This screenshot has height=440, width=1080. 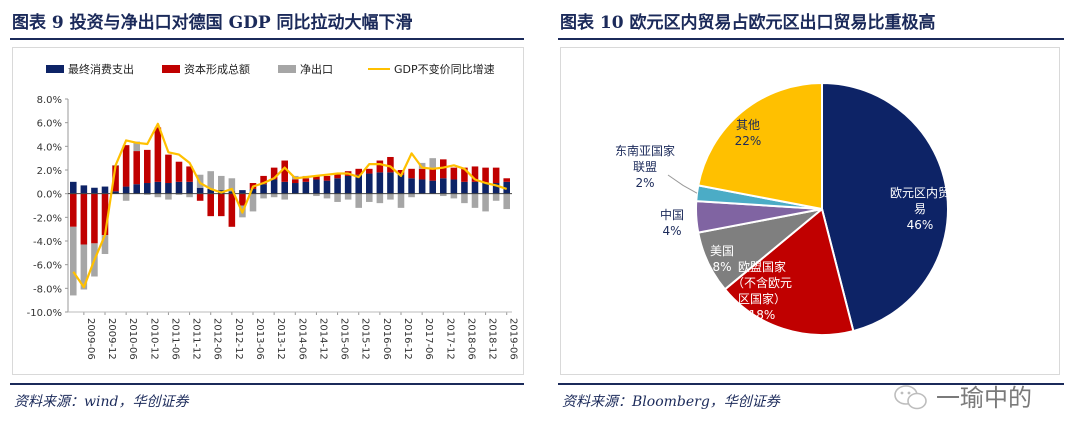 I want to click on y-tick-label: 8.0%, so click(x=49, y=100).